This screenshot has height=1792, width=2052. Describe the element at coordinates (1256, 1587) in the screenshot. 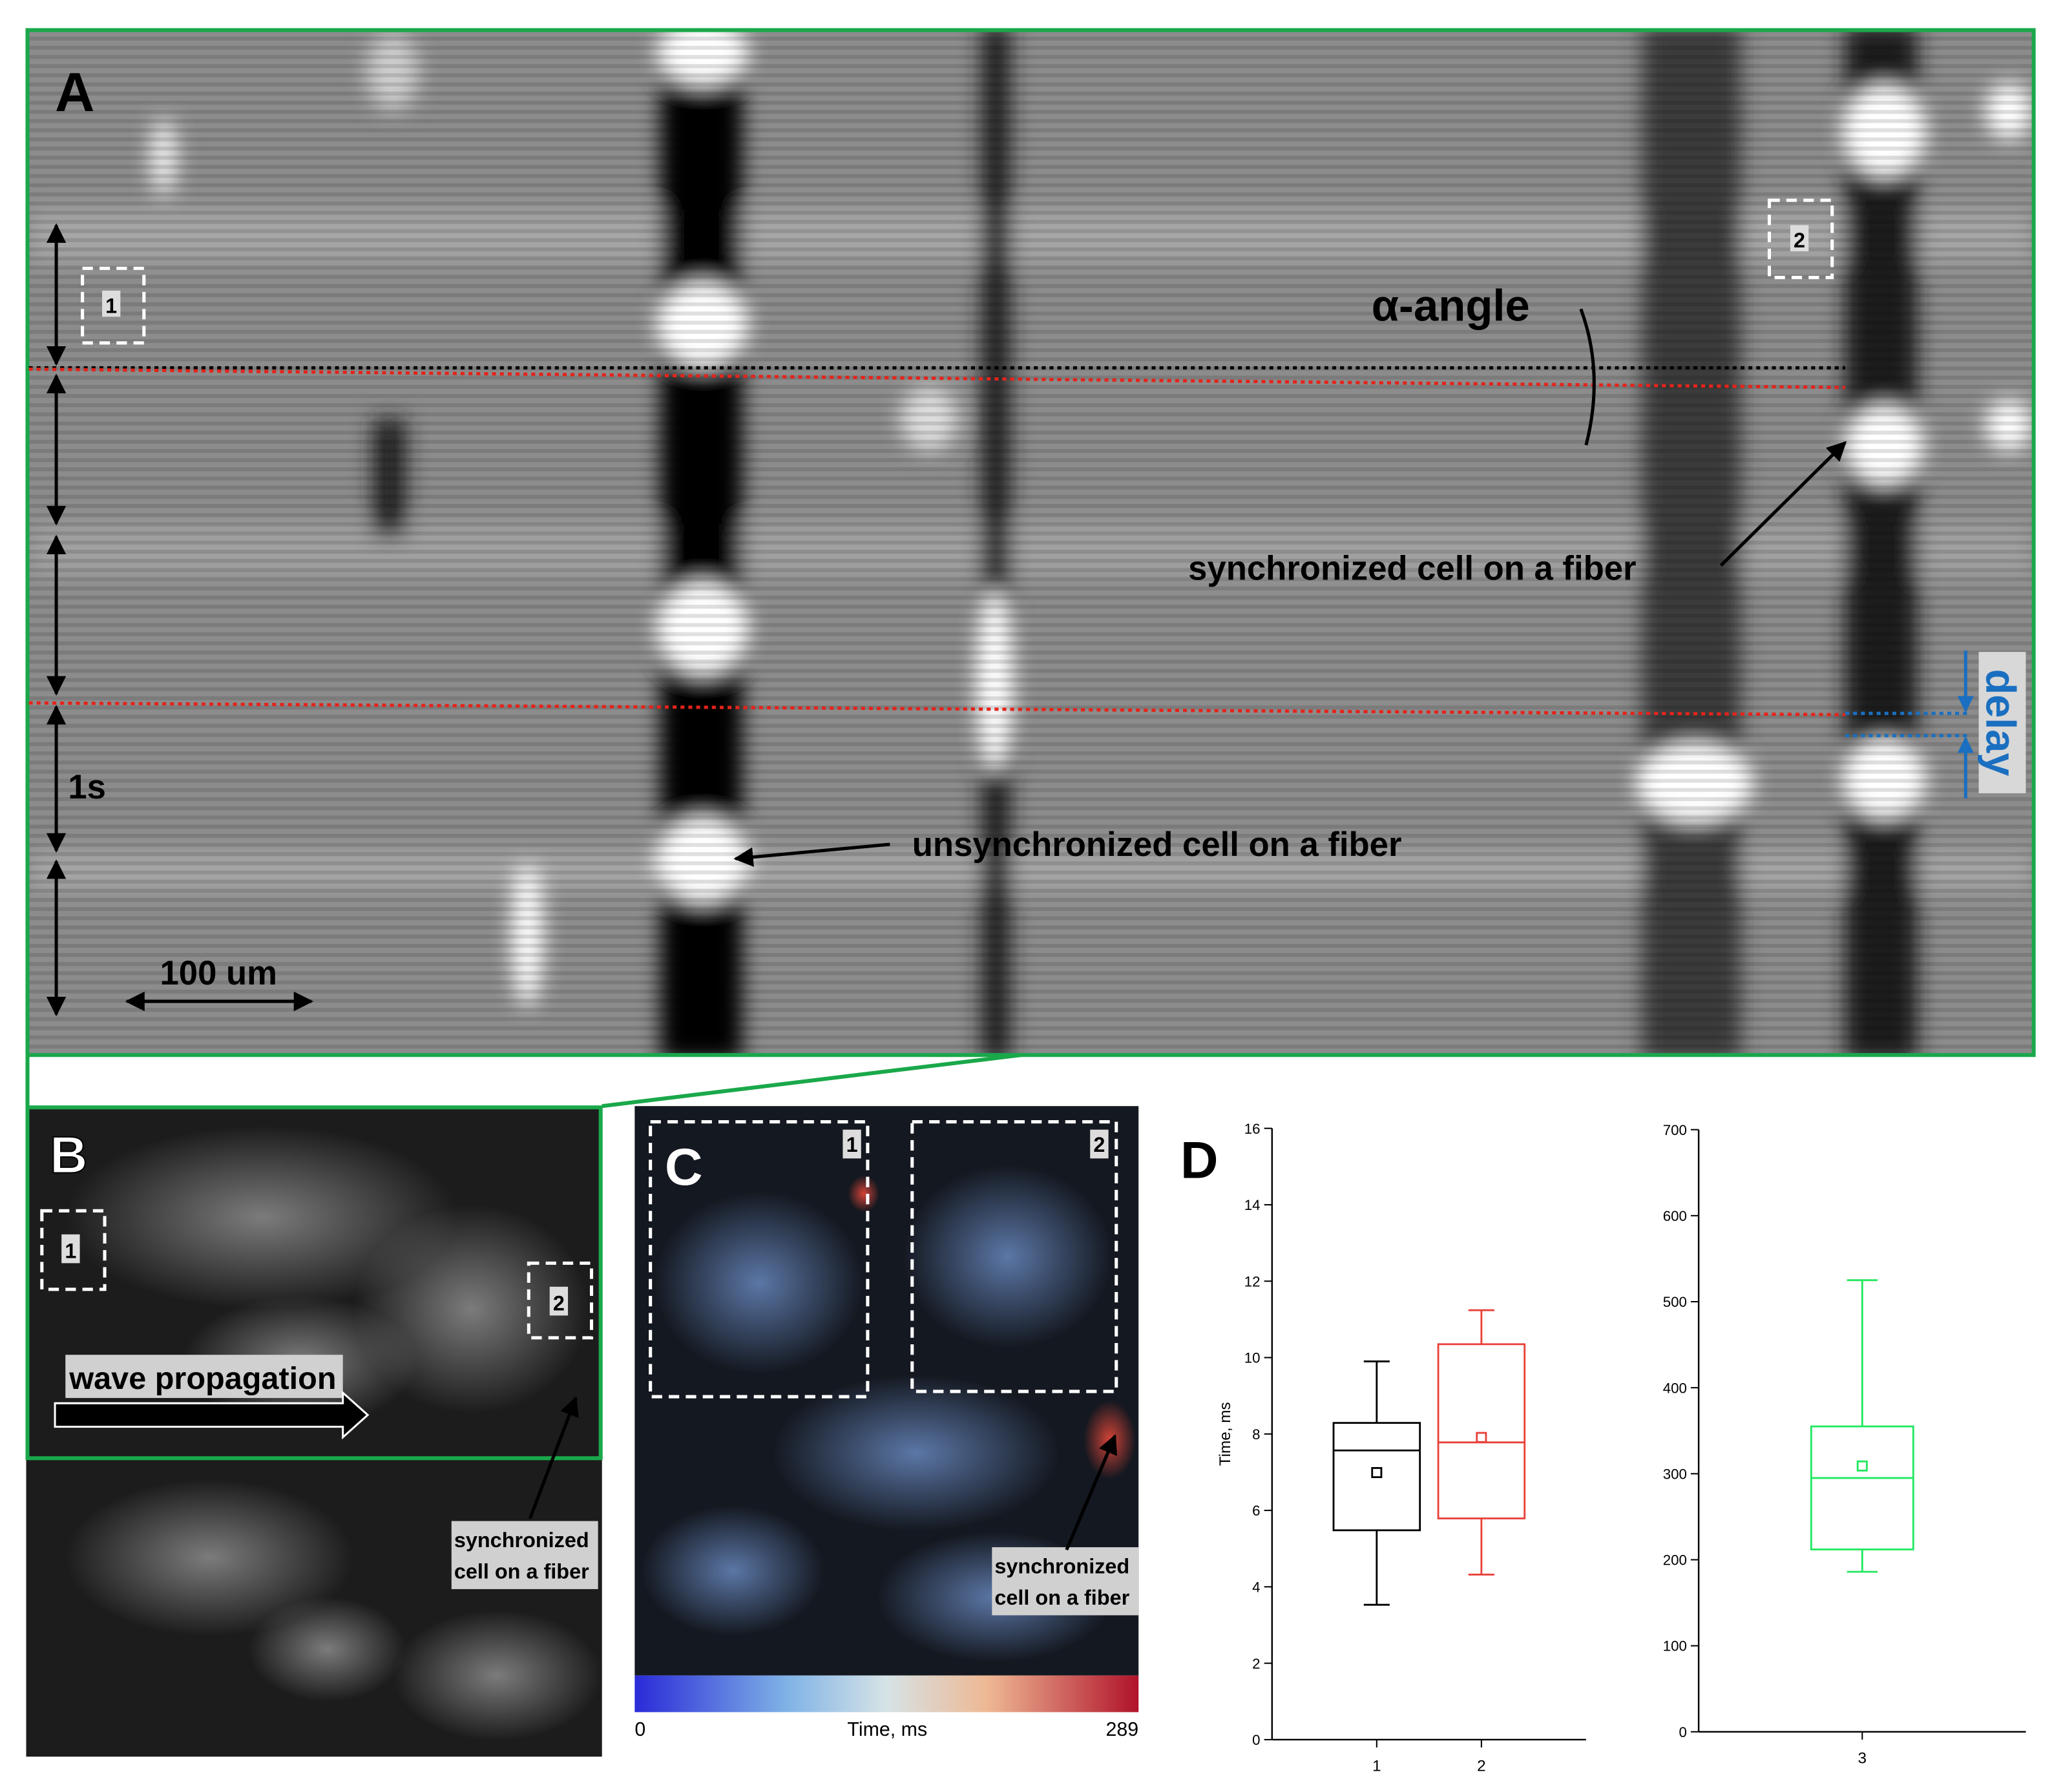

I see `y-tick-label: 4` at that location.